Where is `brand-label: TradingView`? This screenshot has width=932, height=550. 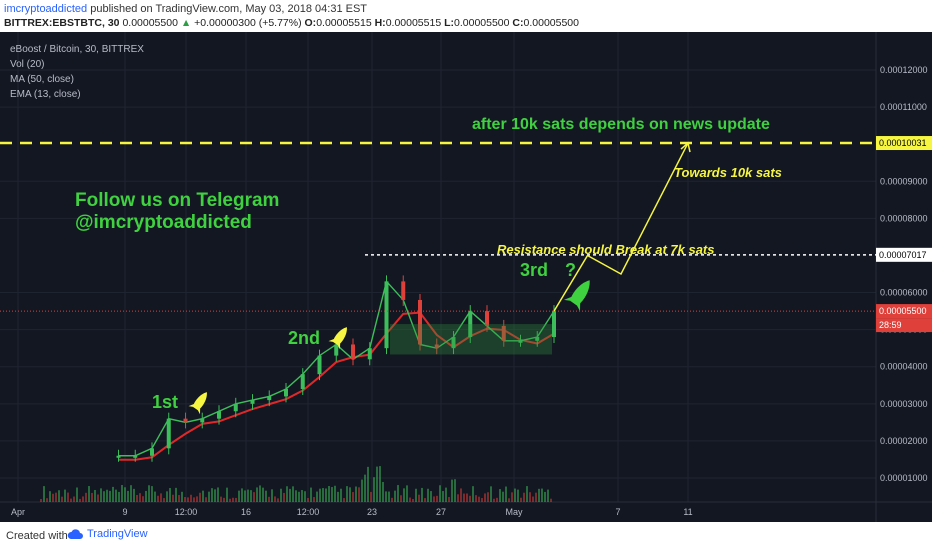
brand-label: TradingView is located at coordinates (117, 534).